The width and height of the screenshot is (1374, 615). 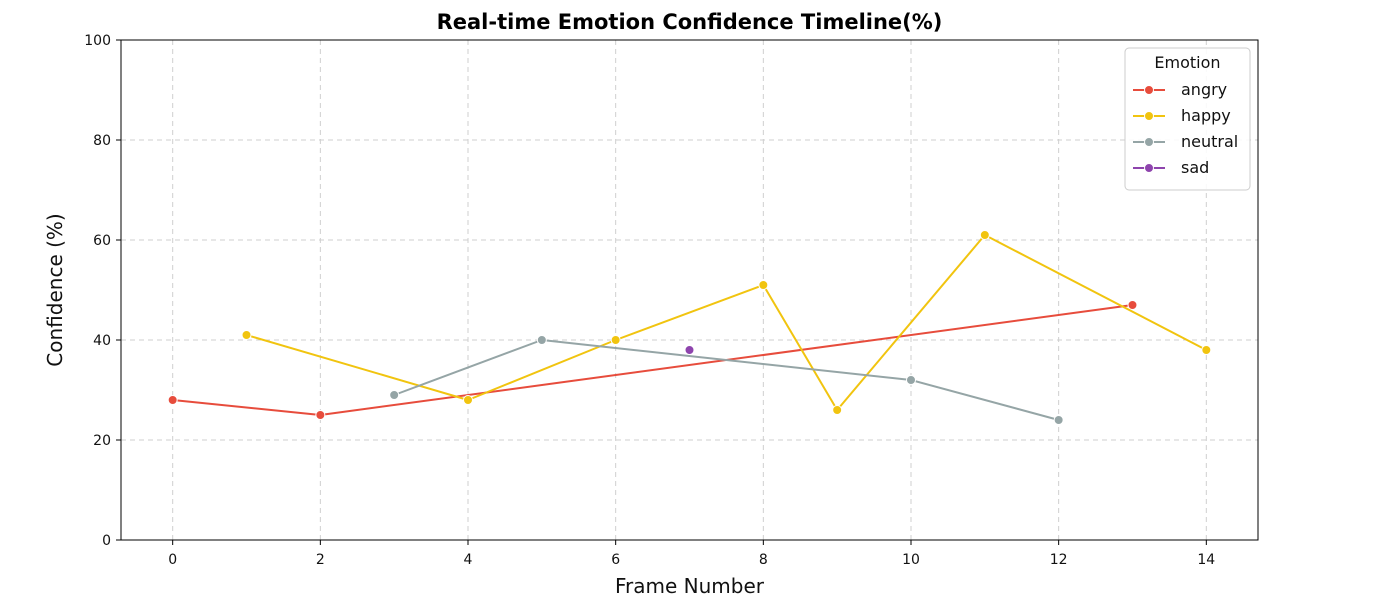 I want to click on y-tick-label: 100, so click(x=97, y=41).